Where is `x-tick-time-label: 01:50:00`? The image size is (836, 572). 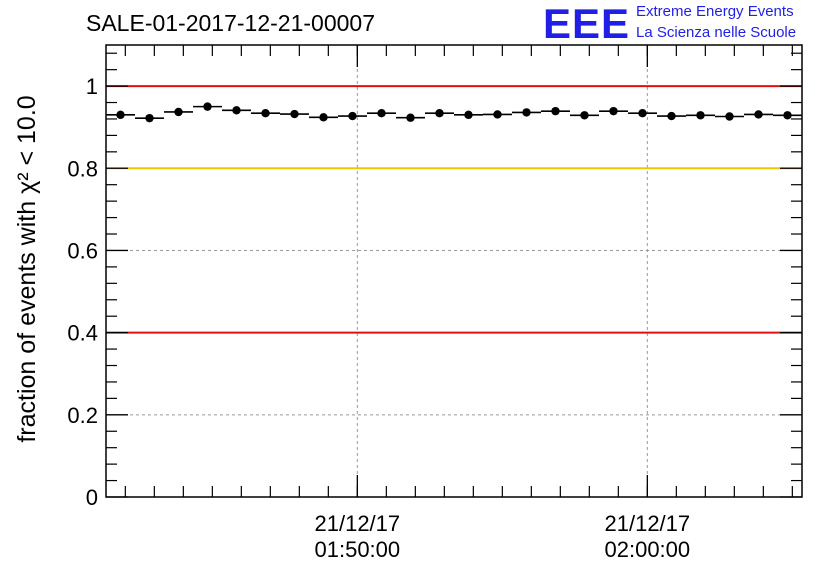
x-tick-time-label: 01:50:00 is located at coordinates (358, 549).